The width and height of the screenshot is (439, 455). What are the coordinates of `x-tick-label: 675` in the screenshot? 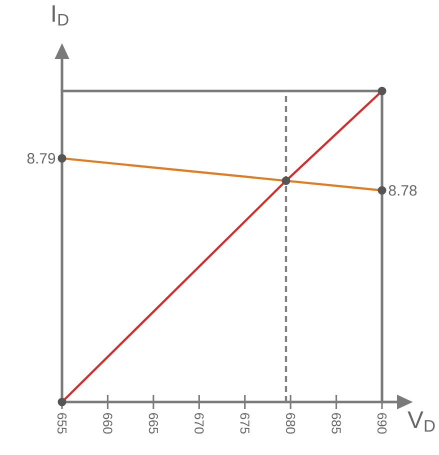 It's located at (245, 423).